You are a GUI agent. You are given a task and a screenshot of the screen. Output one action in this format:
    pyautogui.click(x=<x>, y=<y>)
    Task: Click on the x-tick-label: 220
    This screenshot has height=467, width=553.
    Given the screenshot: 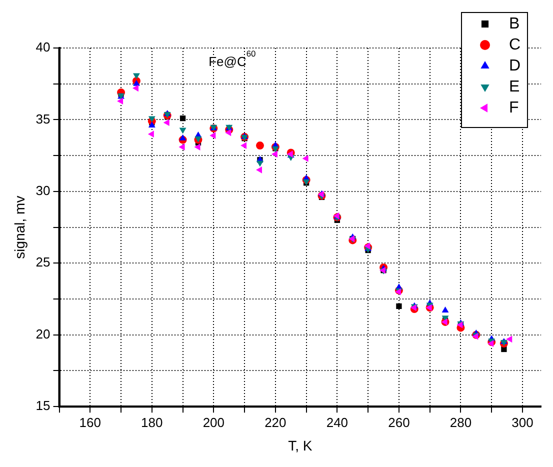 What is the action you would take?
    pyautogui.click(x=275, y=422)
    